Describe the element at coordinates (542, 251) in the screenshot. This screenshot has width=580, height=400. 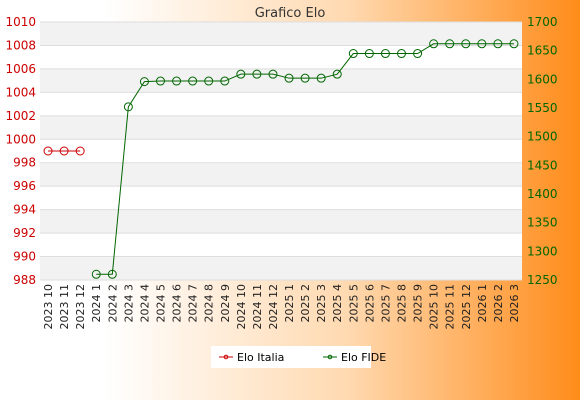
I see `y-right-tick-label: 1300` at that location.